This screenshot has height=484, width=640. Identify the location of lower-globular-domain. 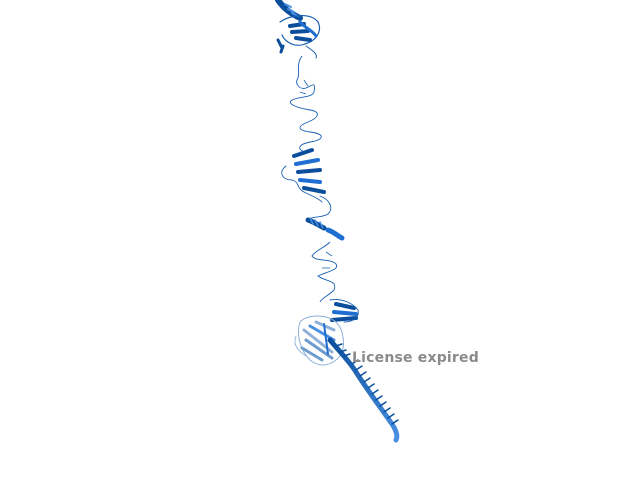
(319, 340).